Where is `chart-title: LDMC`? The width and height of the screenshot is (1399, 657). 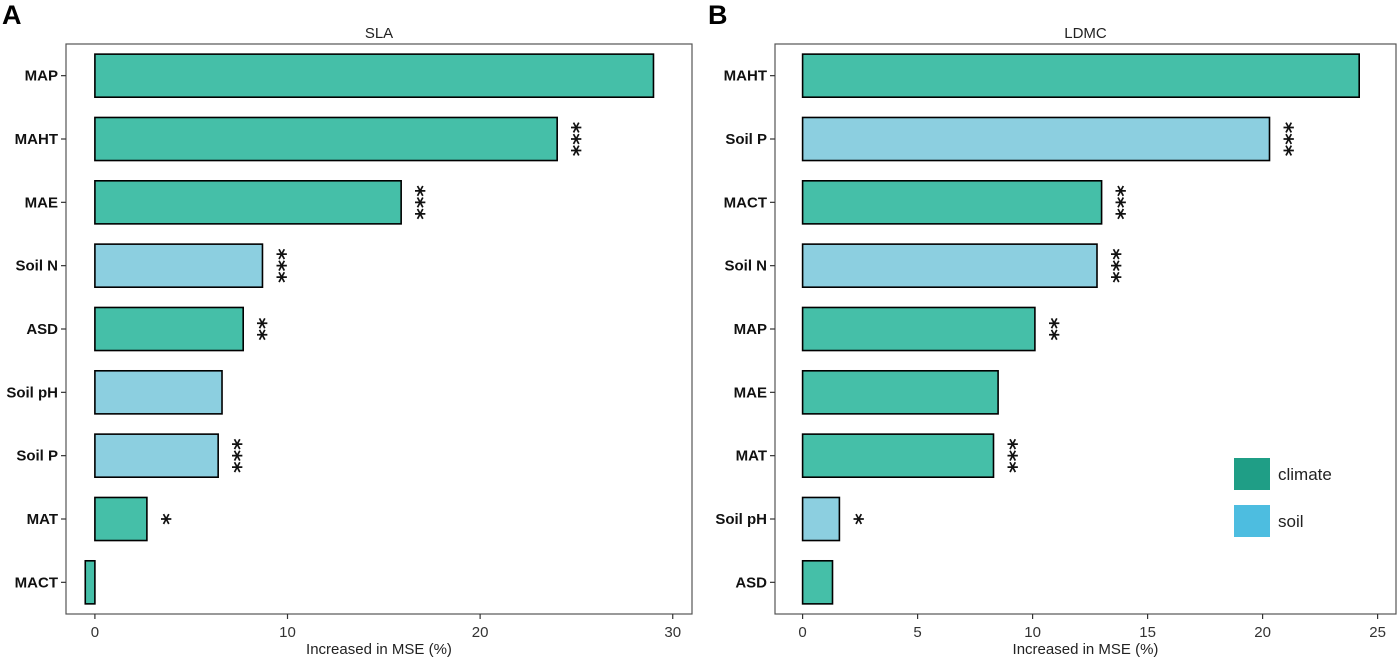 chart-title: LDMC is located at coordinates (1085, 33).